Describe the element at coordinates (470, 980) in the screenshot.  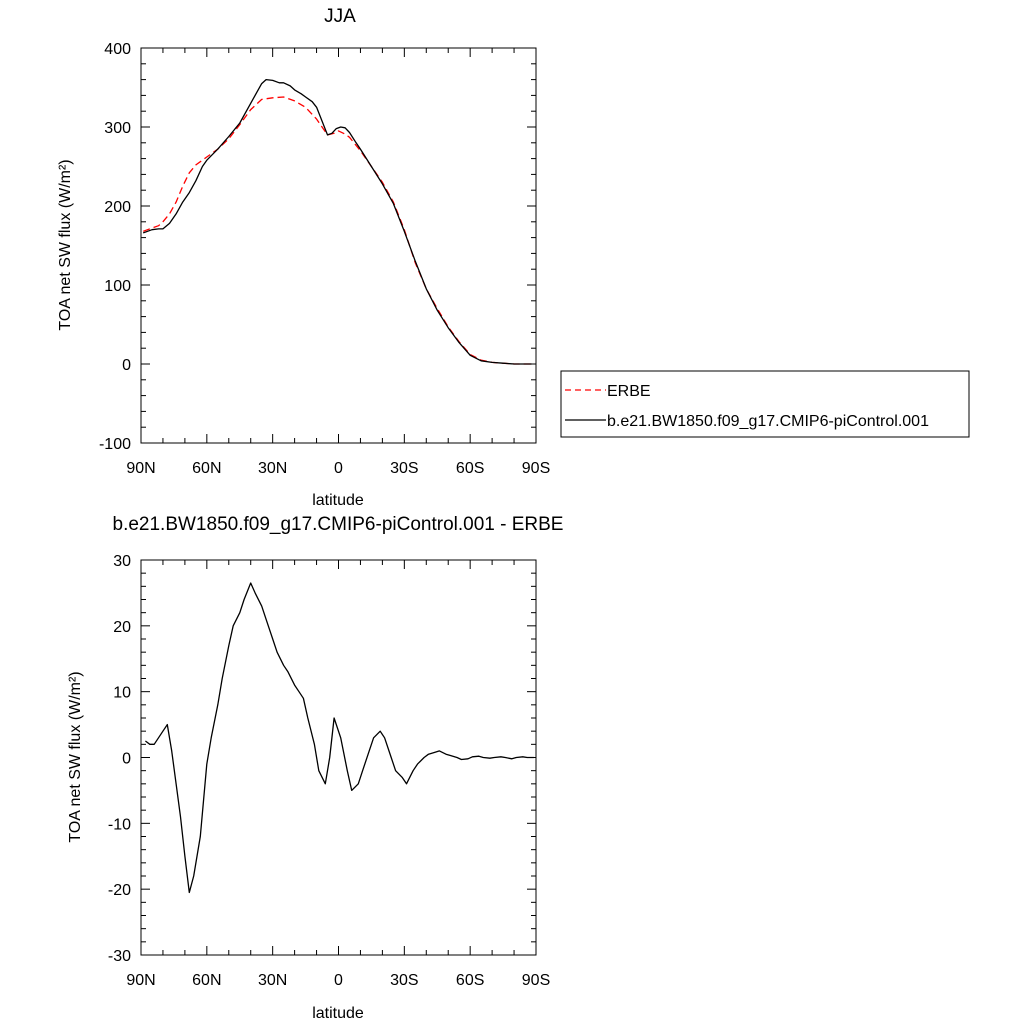
I see `bottom-x-tick-label: 60S` at that location.